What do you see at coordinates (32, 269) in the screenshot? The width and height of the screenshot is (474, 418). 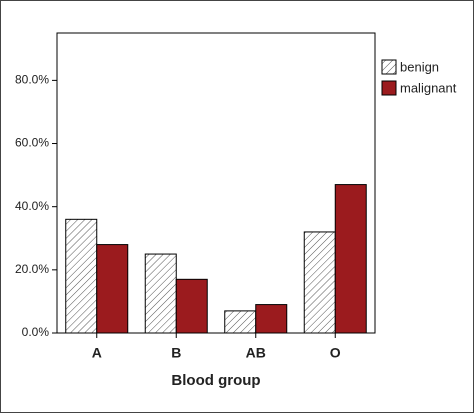 I see `y-tick-label: 20.0%` at bounding box center [32, 269].